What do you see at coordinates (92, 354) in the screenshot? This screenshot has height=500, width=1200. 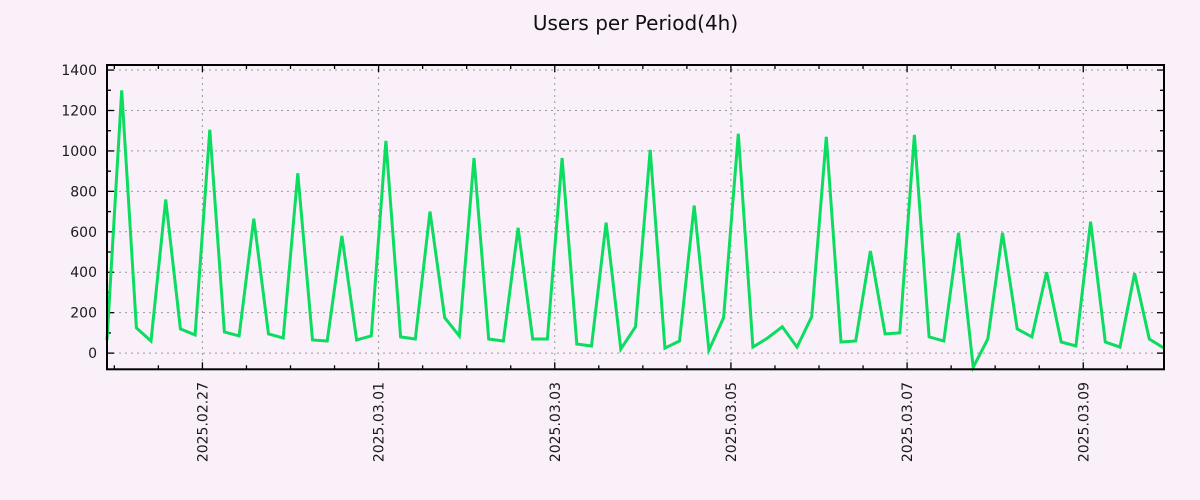 I see `y-tick-label: 0` at bounding box center [92, 354].